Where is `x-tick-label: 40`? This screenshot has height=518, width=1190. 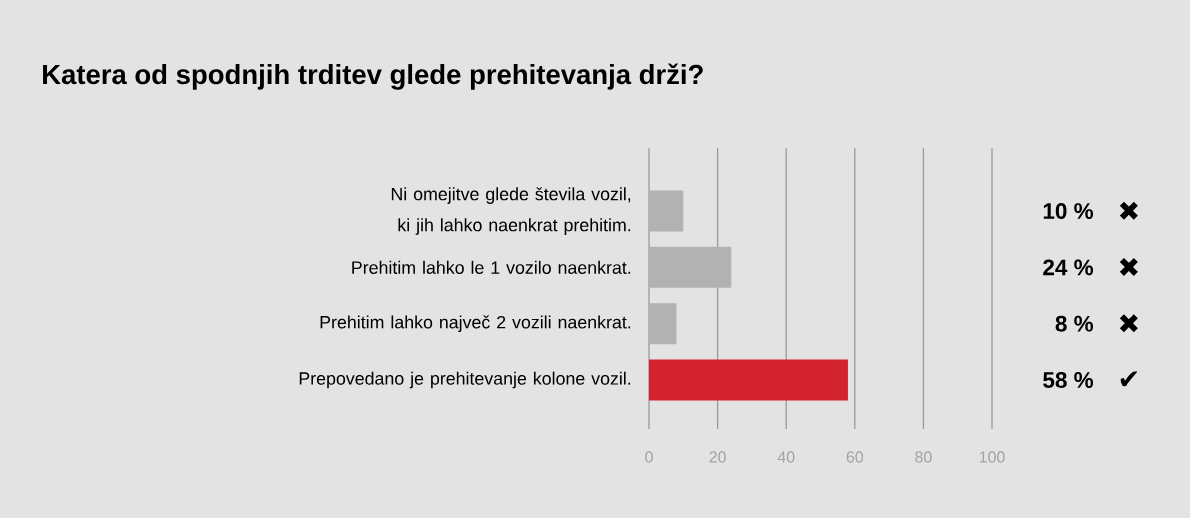
x-tick-label: 40 is located at coordinates (786, 457).